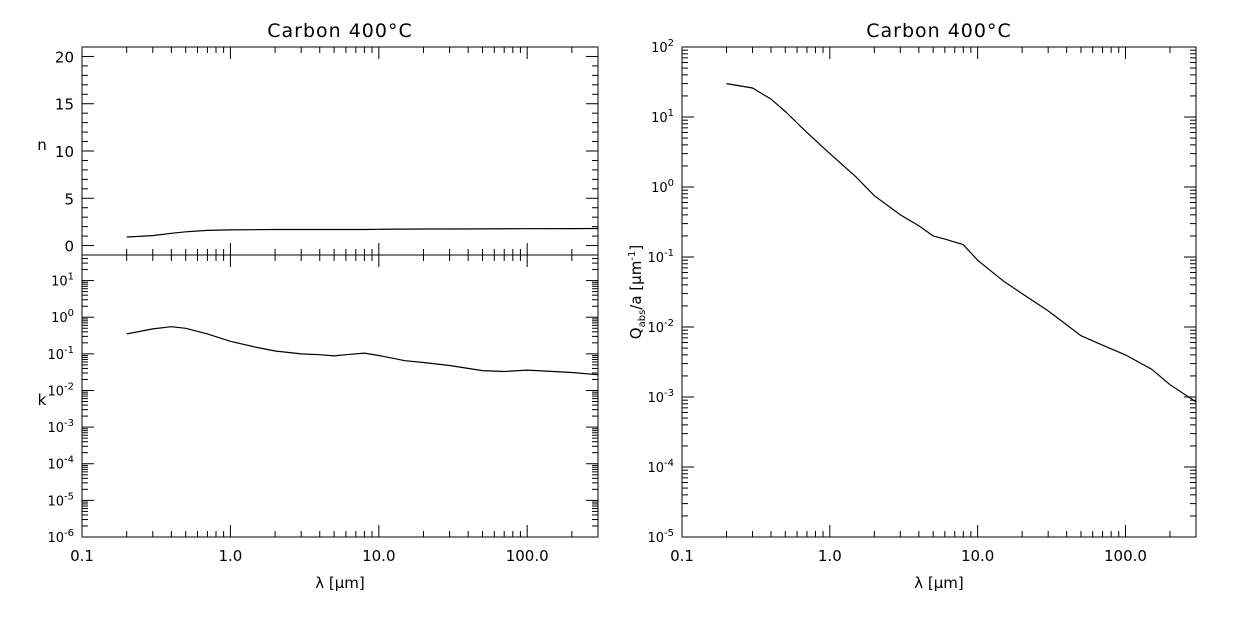 The height and width of the screenshot is (632, 1250). I want to click on y-tick-label: 15, so click(64, 105).